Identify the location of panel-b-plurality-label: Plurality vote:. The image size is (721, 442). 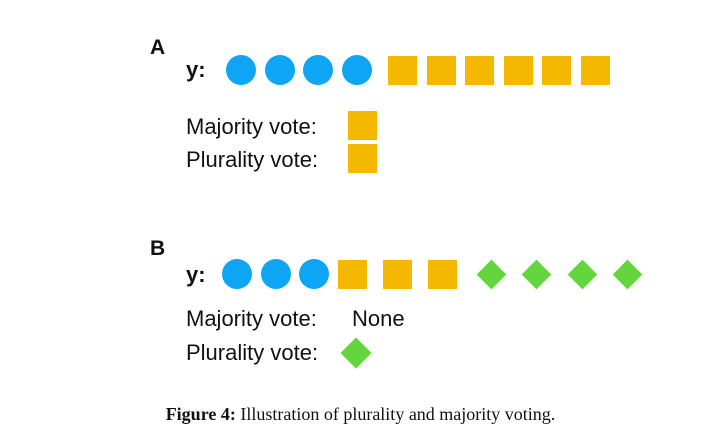
(252, 352).